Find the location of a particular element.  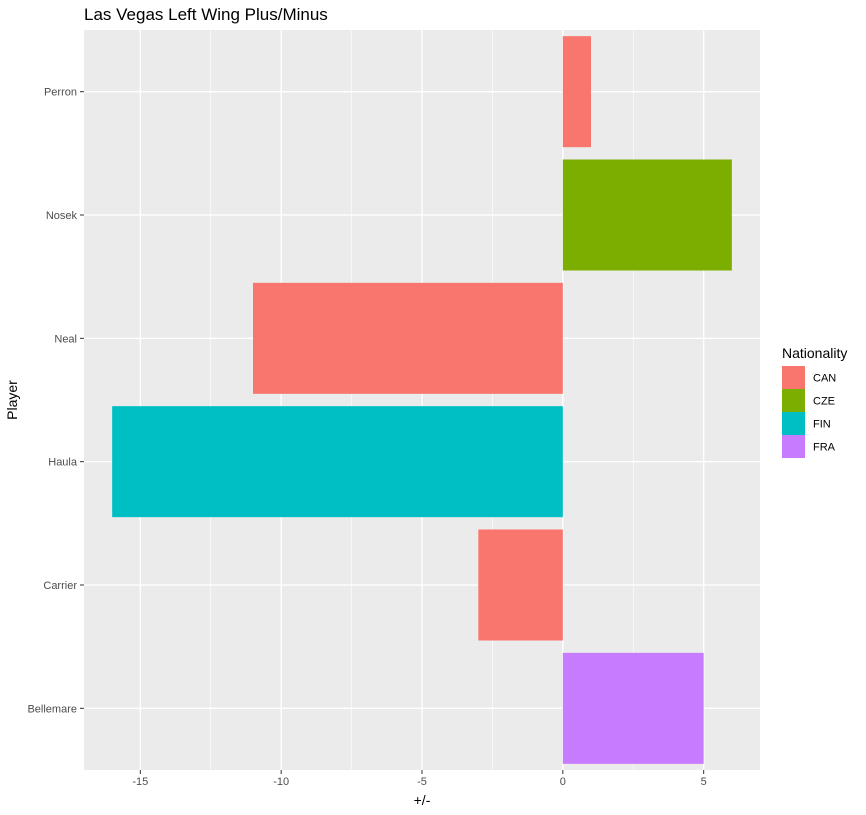

y-tick-label: Haula is located at coordinates (63, 463).